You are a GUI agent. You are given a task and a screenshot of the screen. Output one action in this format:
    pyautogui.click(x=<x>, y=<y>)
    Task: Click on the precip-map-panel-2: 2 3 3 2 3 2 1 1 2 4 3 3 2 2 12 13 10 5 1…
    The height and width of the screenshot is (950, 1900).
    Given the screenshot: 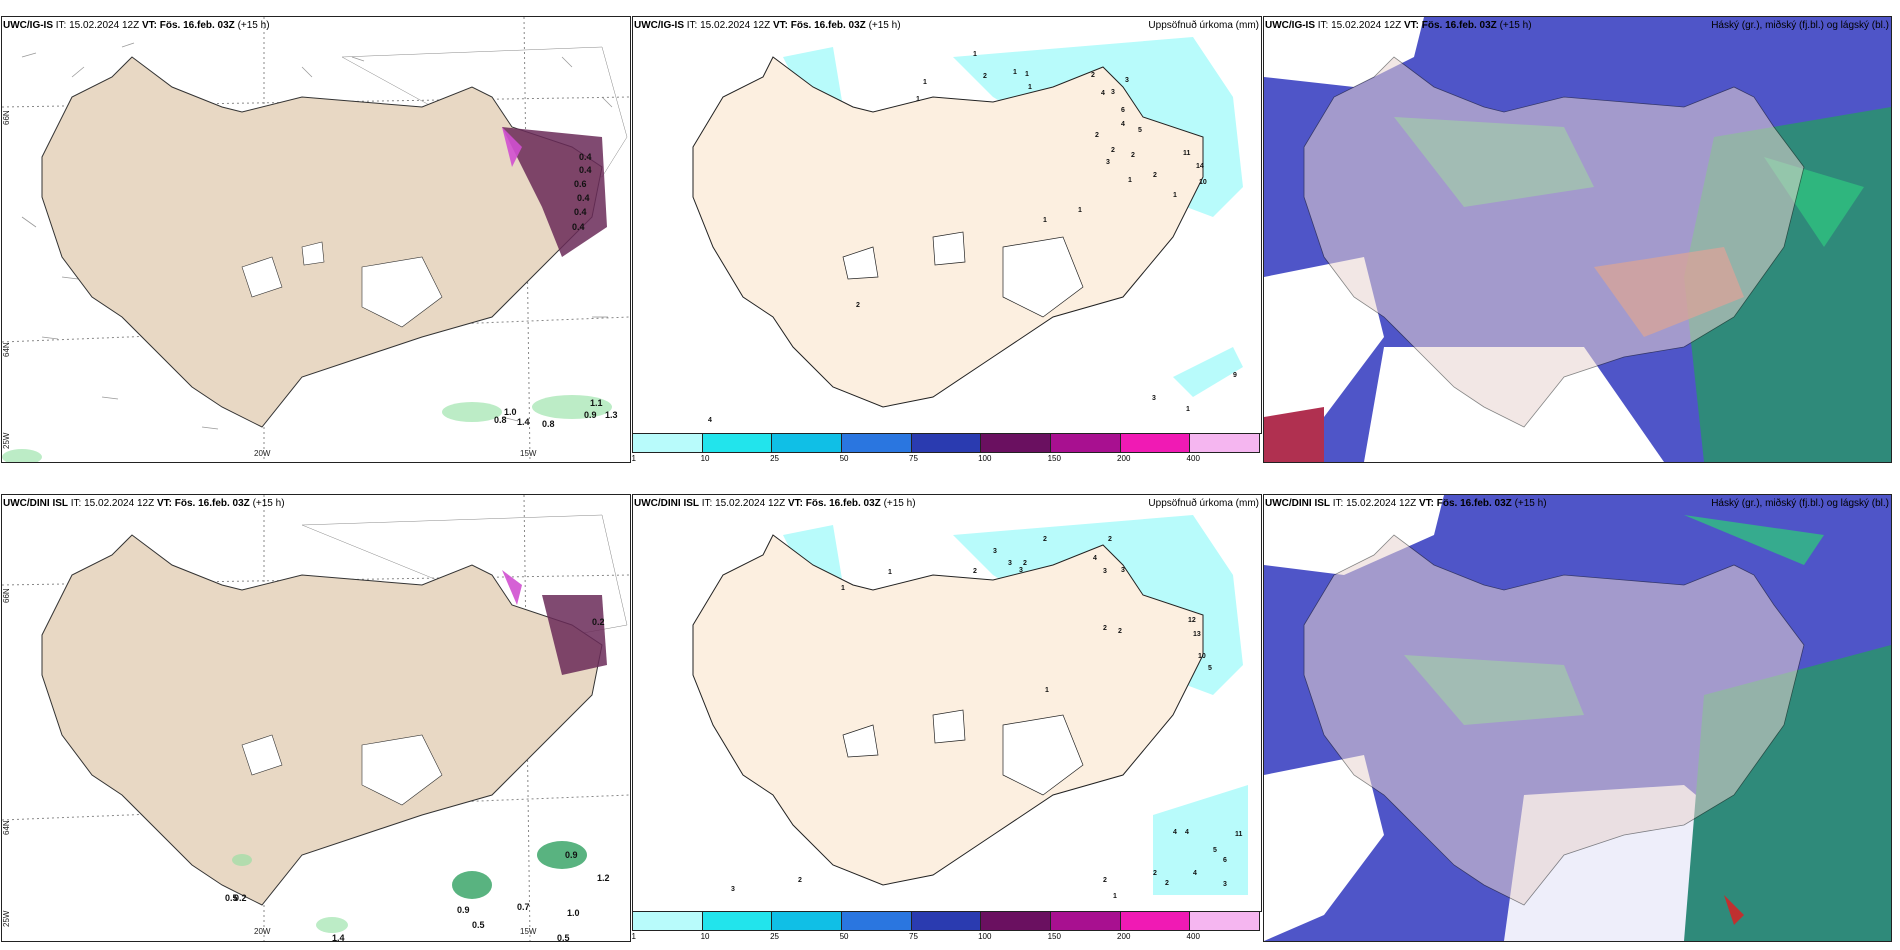 What is the action you would take?
    pyautogui.click(x=947, y=703)
    